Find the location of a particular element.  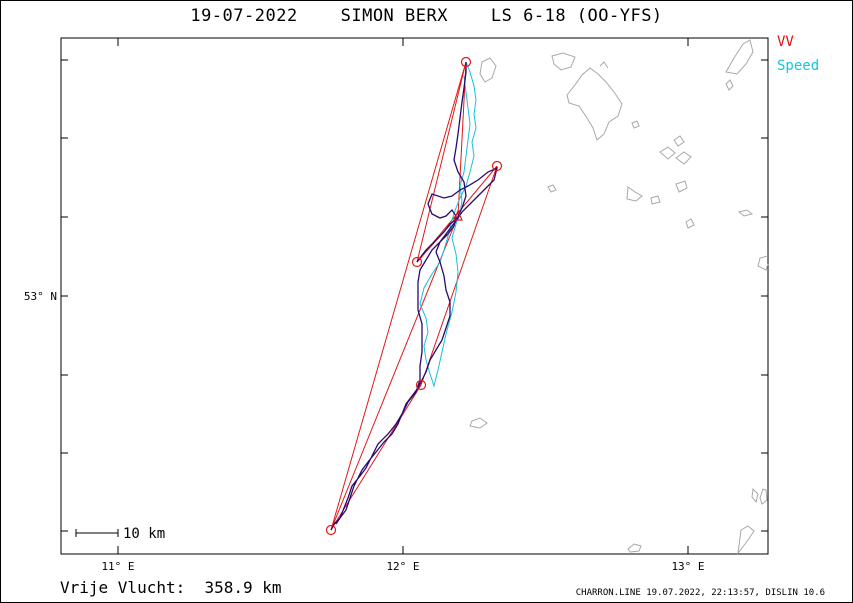

flight-track-north is located at coordinates (437, 240).